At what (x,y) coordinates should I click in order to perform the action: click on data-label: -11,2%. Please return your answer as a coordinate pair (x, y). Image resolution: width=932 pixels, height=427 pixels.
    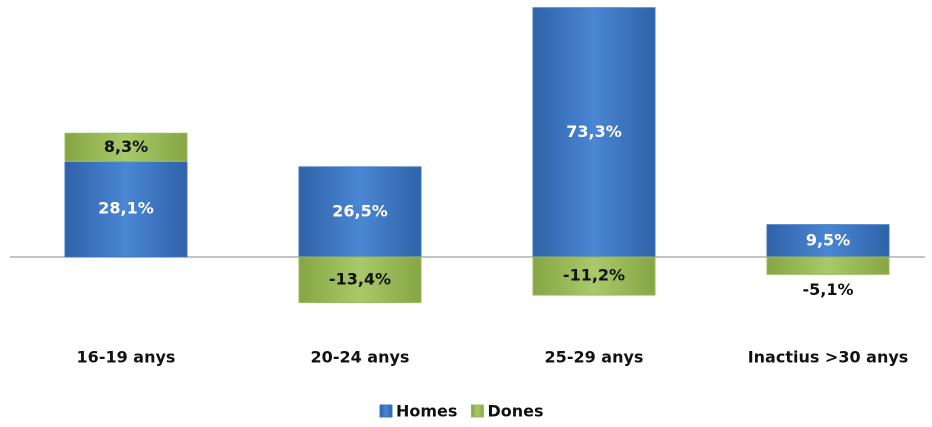
    Looking at the image, I should click on (594, 275).